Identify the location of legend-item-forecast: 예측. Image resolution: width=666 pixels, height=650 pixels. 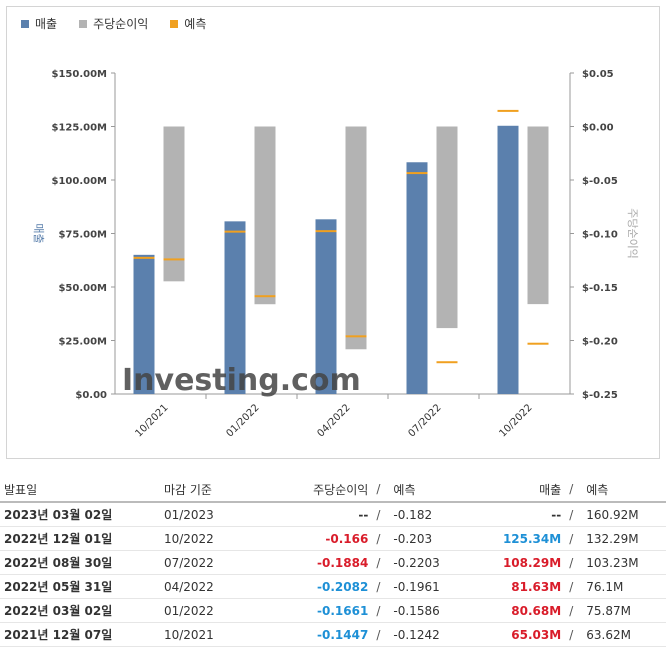
(188, 23).